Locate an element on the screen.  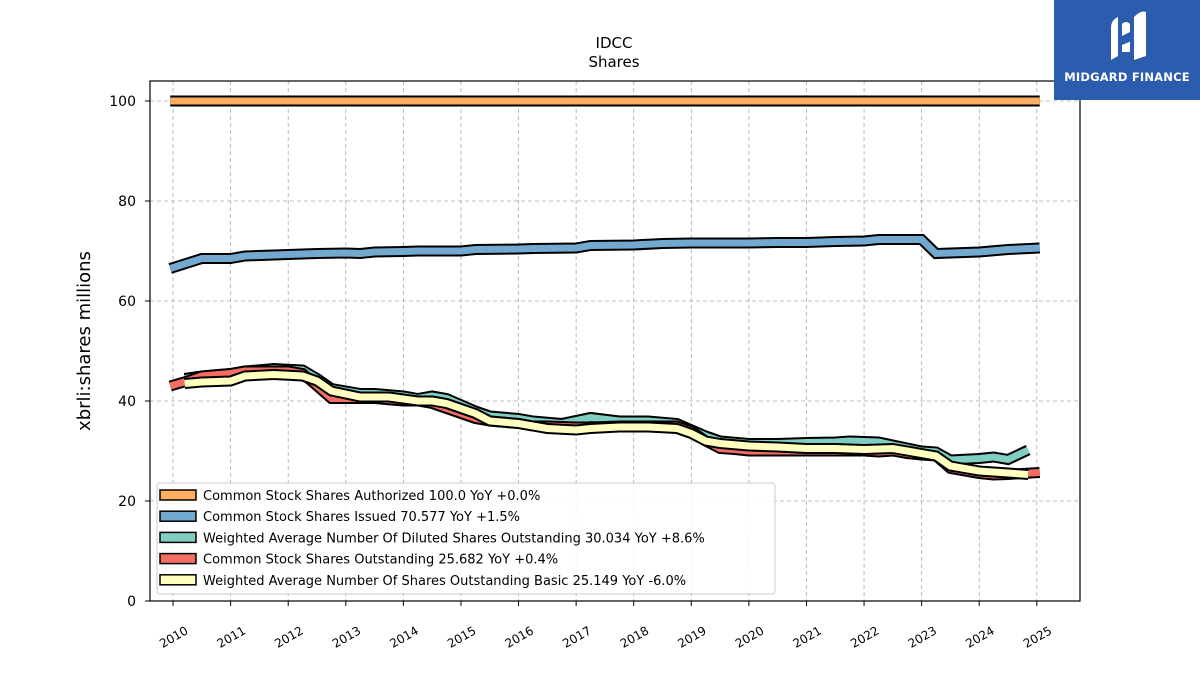
logo-badge: MIDGARD FINANCE is located at coordinates (1127, 50).